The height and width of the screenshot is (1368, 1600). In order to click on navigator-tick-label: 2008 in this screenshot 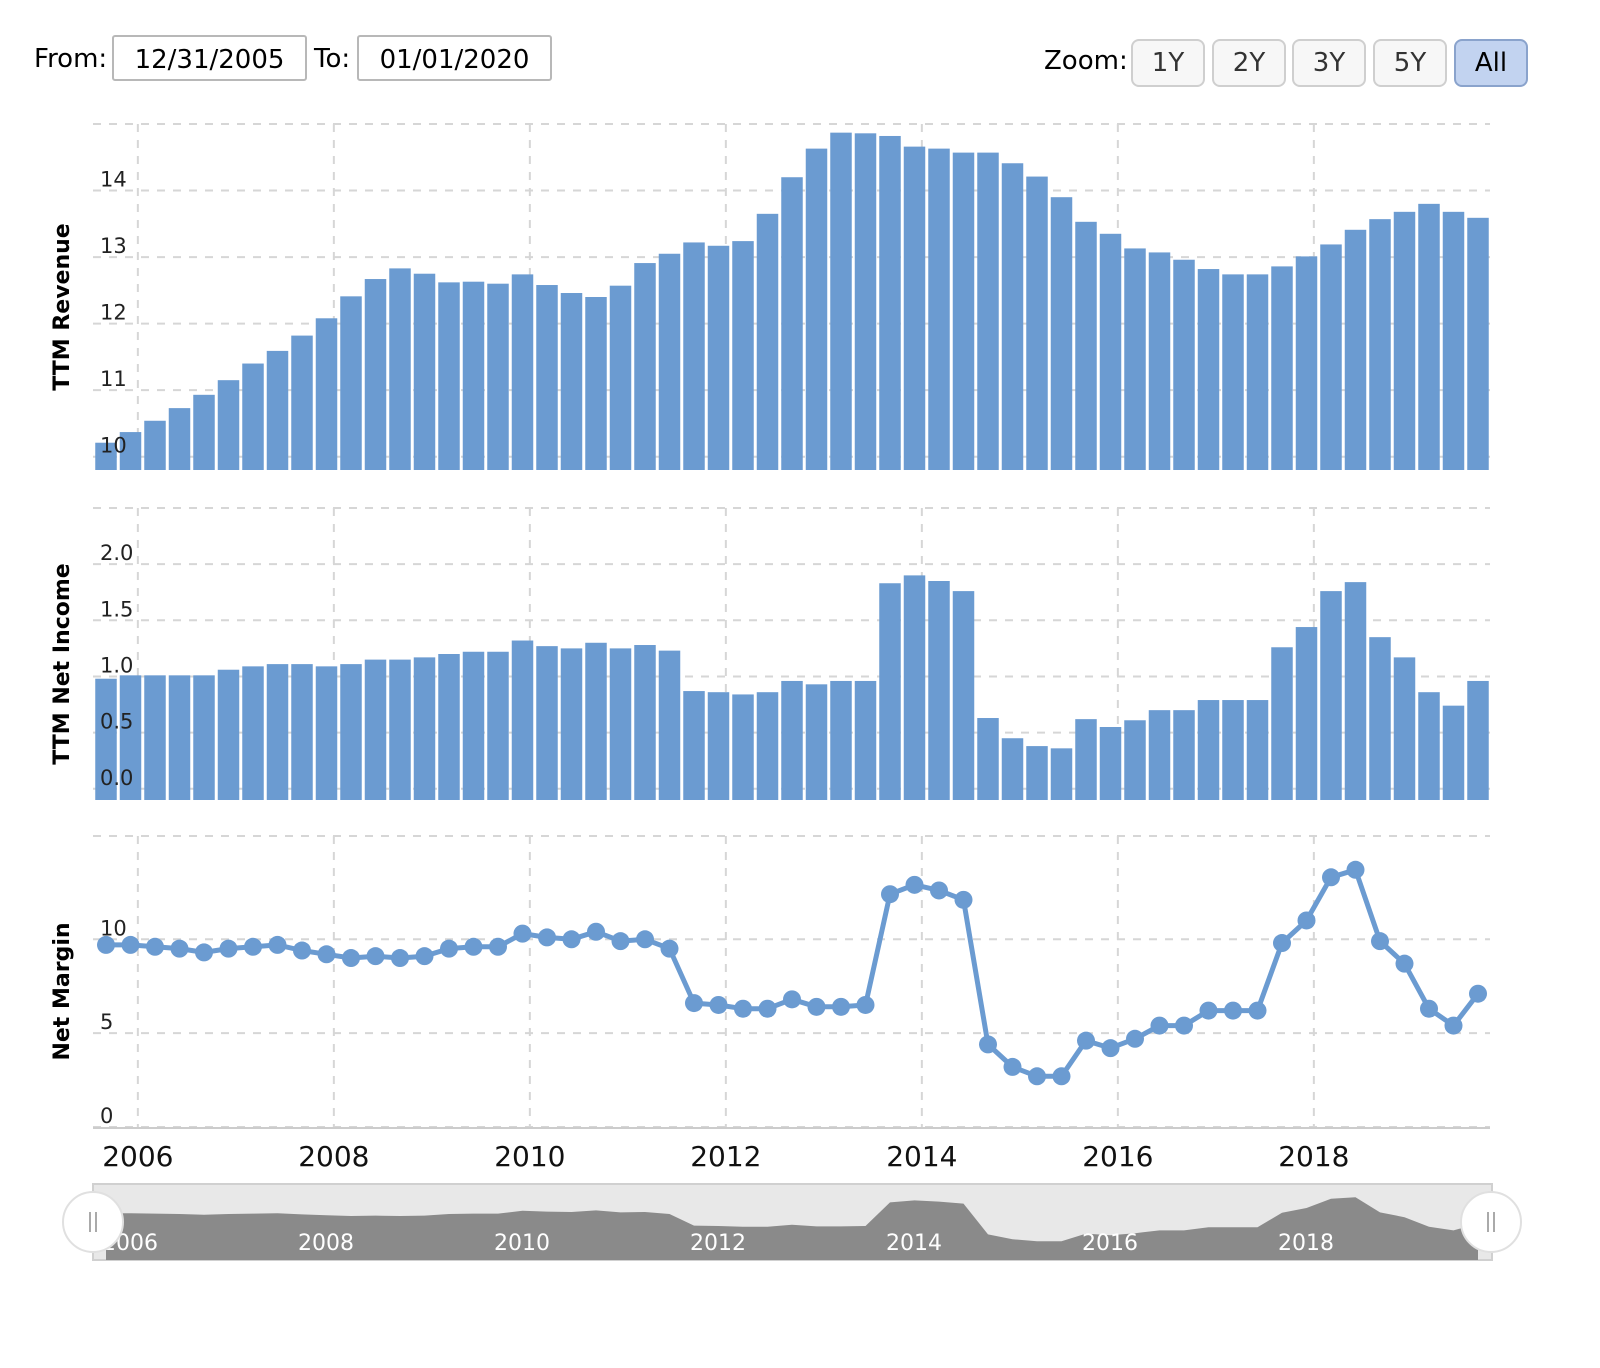, I will do `click(326, 1243)`.